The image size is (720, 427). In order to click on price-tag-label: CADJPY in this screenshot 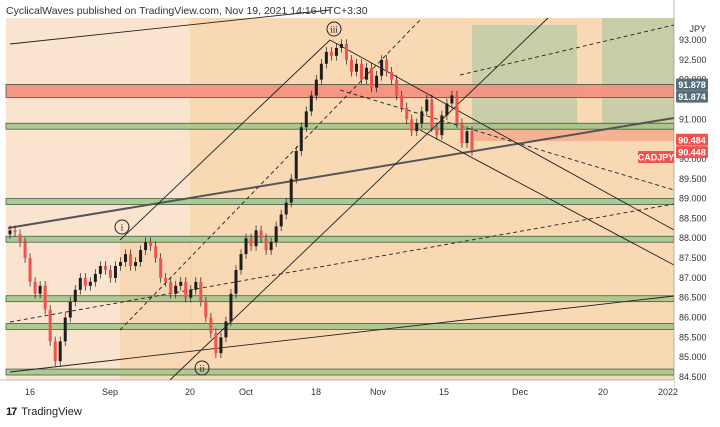, I will do `click(656, 158)`.